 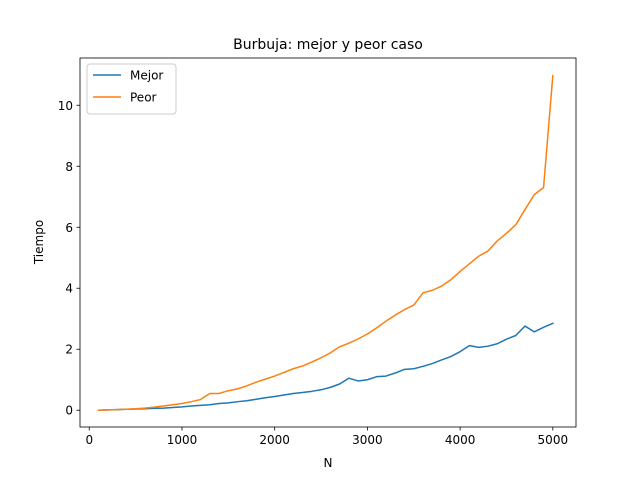 I want to click on y-tick-label: 0, so click(x=69, y=411).